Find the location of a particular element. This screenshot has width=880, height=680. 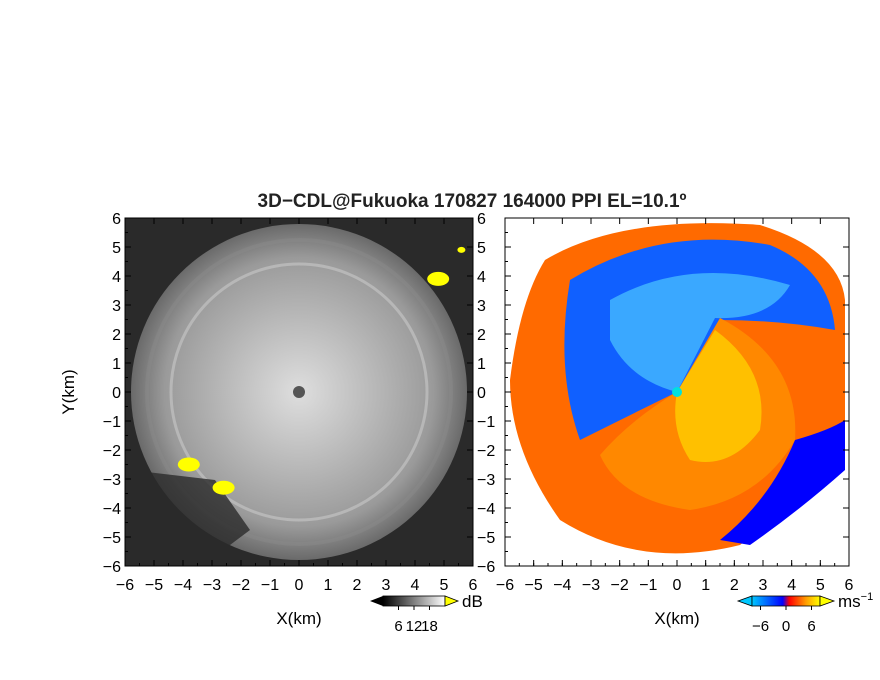

y-tick-label-right: −3 is located at coordinates (486, 480).